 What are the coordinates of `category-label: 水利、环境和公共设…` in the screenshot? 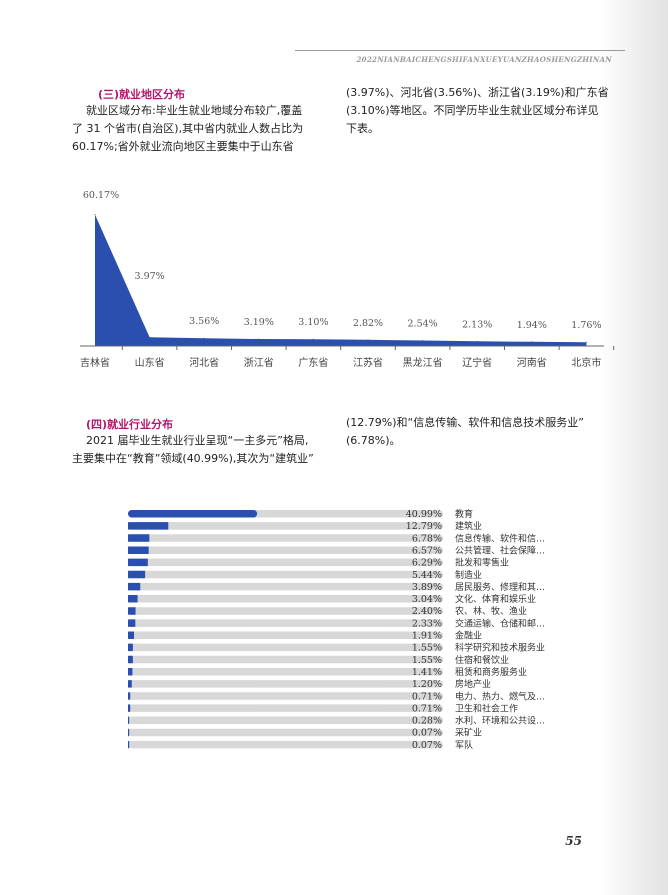 It's located at (500, 721).